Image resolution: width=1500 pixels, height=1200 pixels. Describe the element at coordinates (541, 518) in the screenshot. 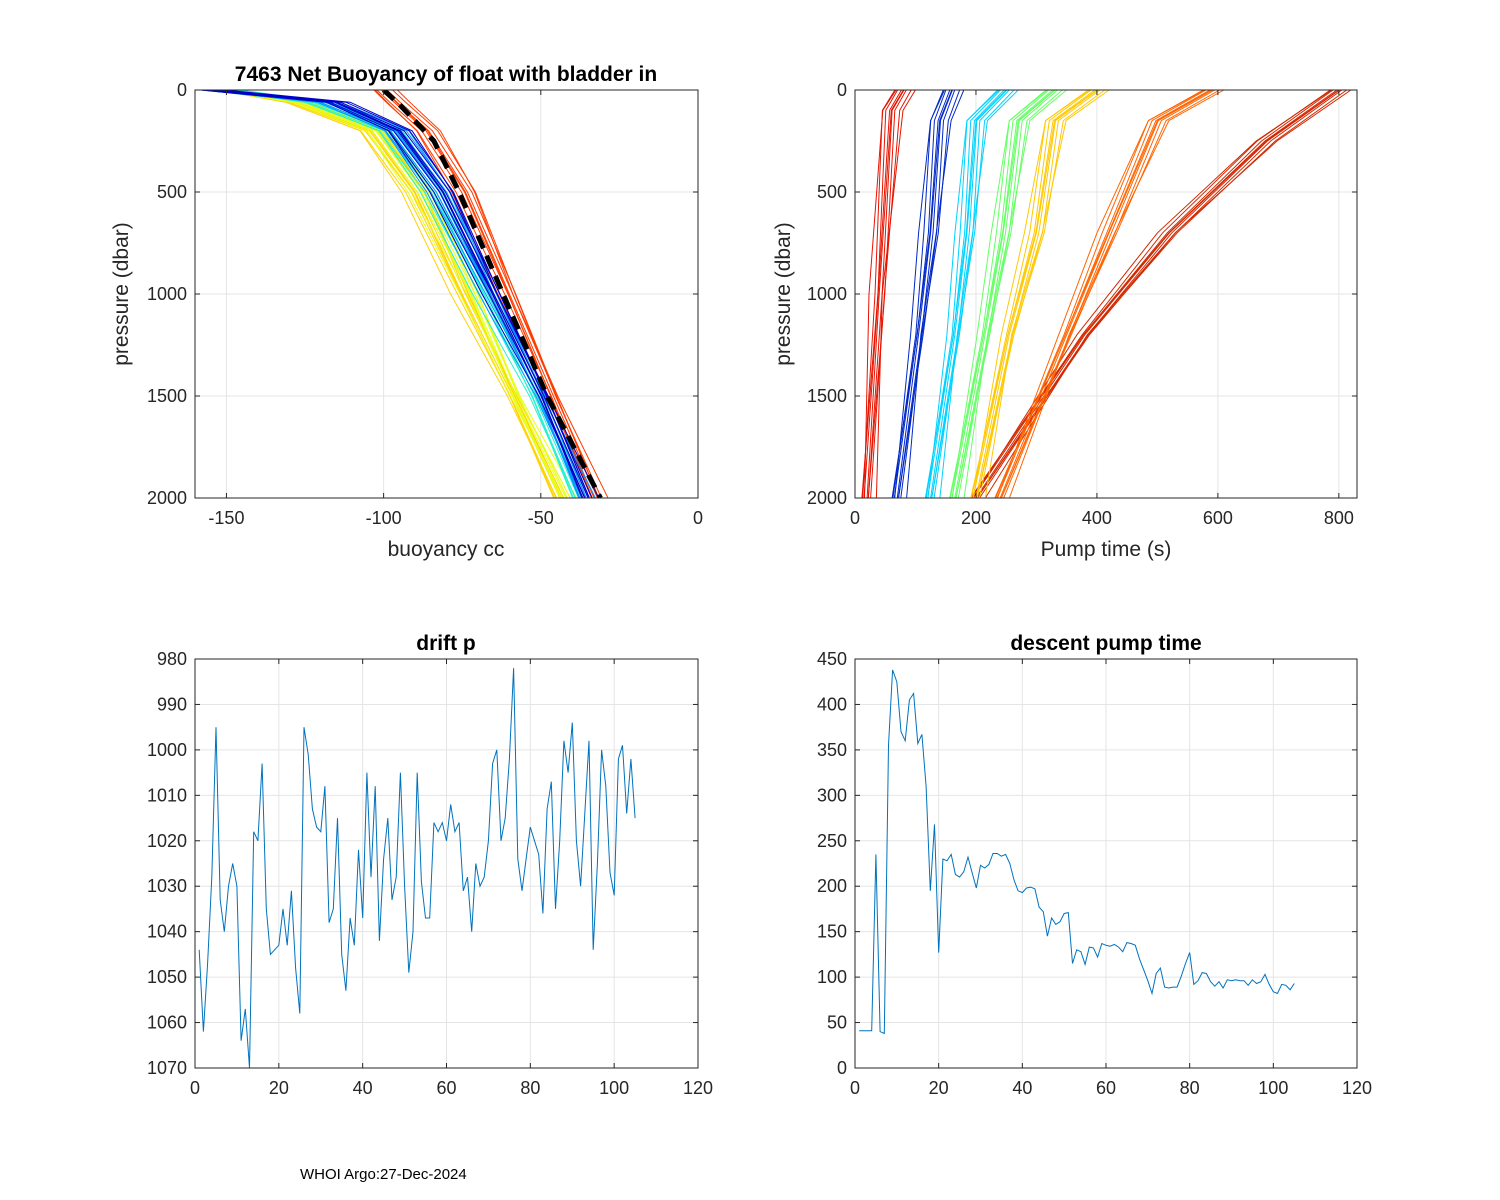

I see `x-tick-label: -50` at that location.